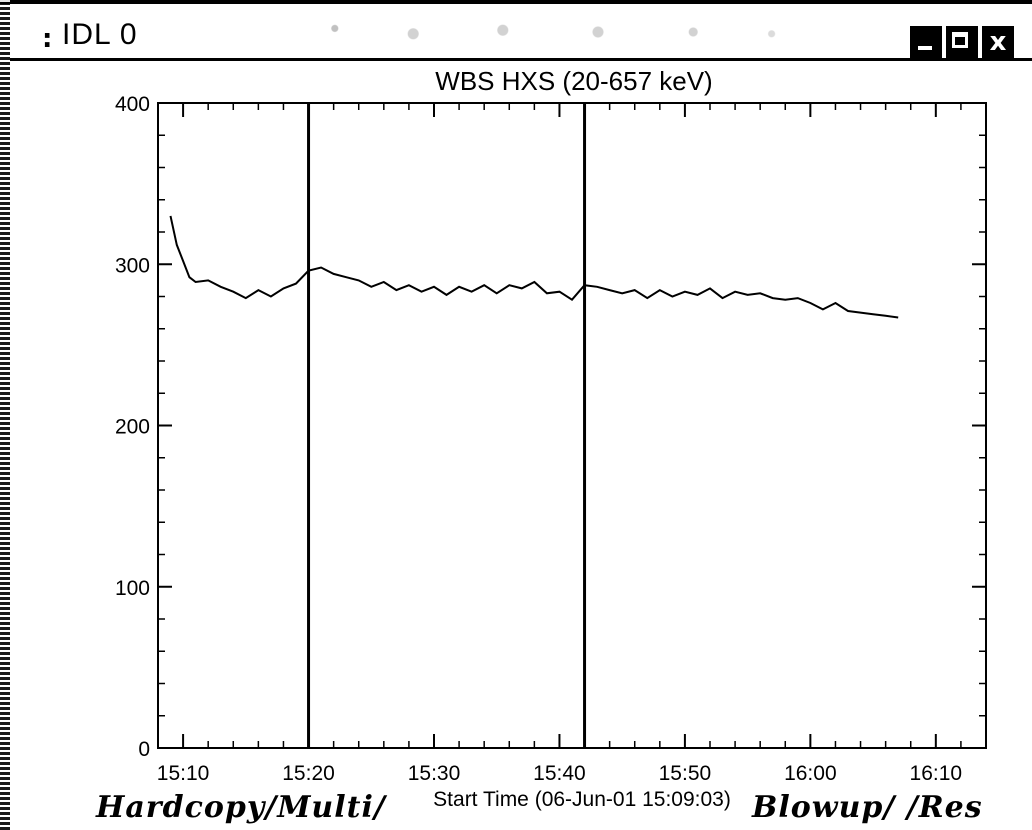 This screenshot has width=1032, height=830. What do you see at coordinates (100, 34) in the screenshot?
I see `window-title: IDL 0` at bounding box center [100, 34].